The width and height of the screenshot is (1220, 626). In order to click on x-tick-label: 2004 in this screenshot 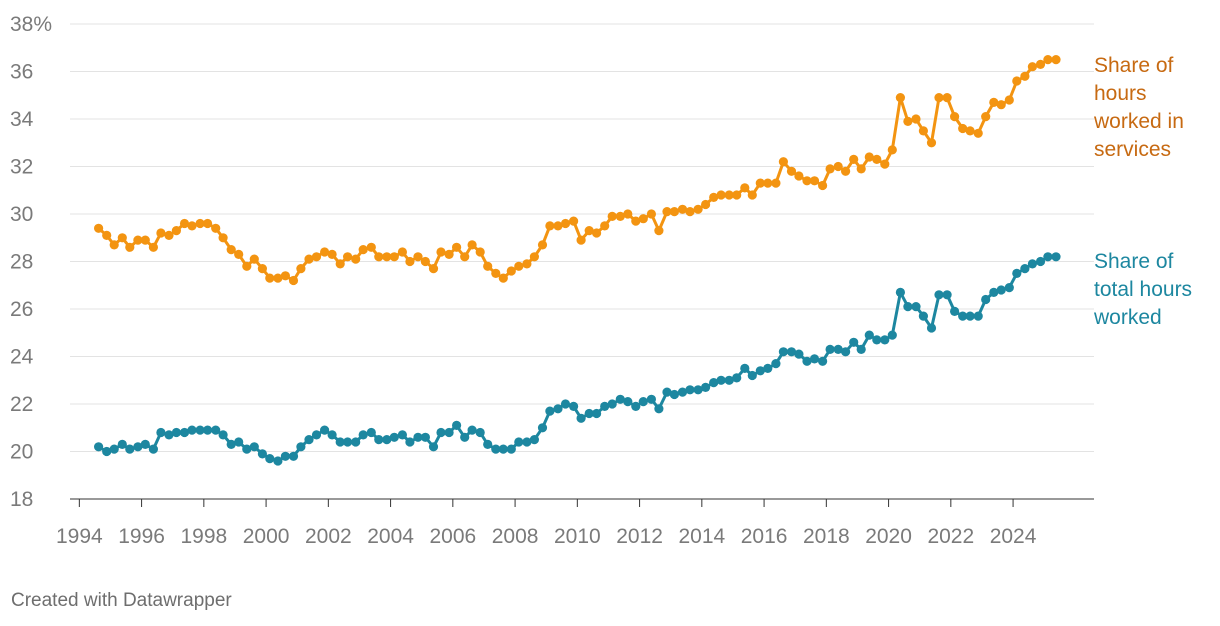, I will do `click(390, 536)`.